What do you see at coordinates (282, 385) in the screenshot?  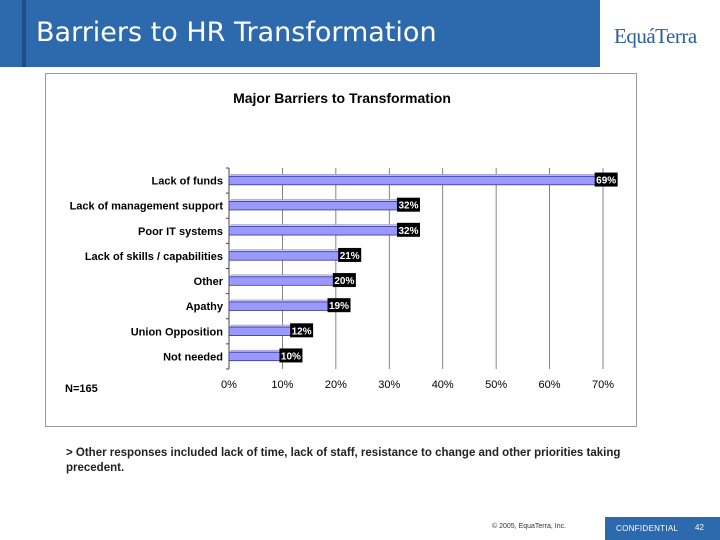 I see `x-tick-label: 10%` at bounding box center [282, 385].